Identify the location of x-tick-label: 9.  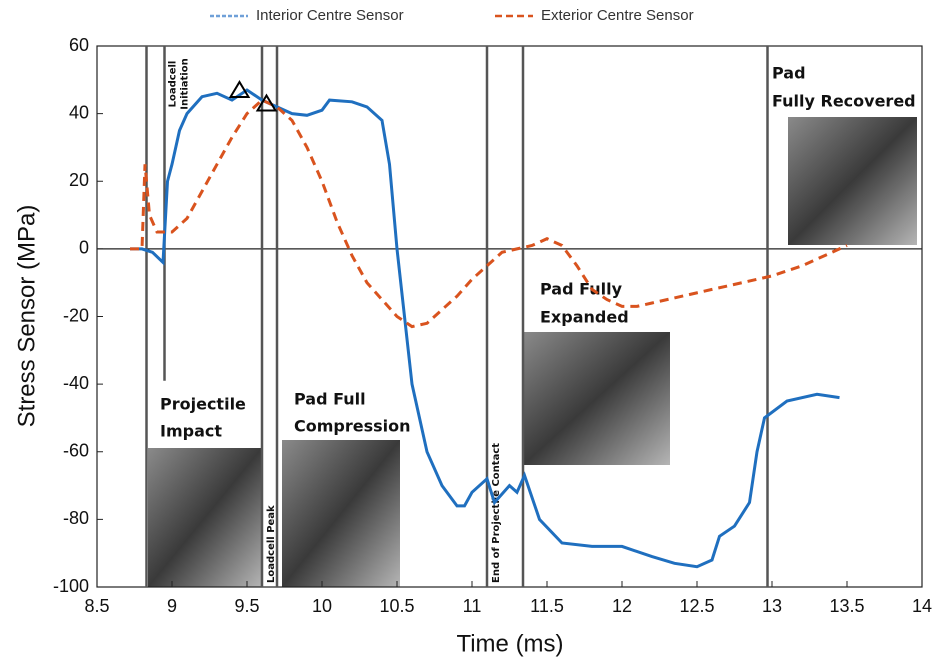
(172, 606).